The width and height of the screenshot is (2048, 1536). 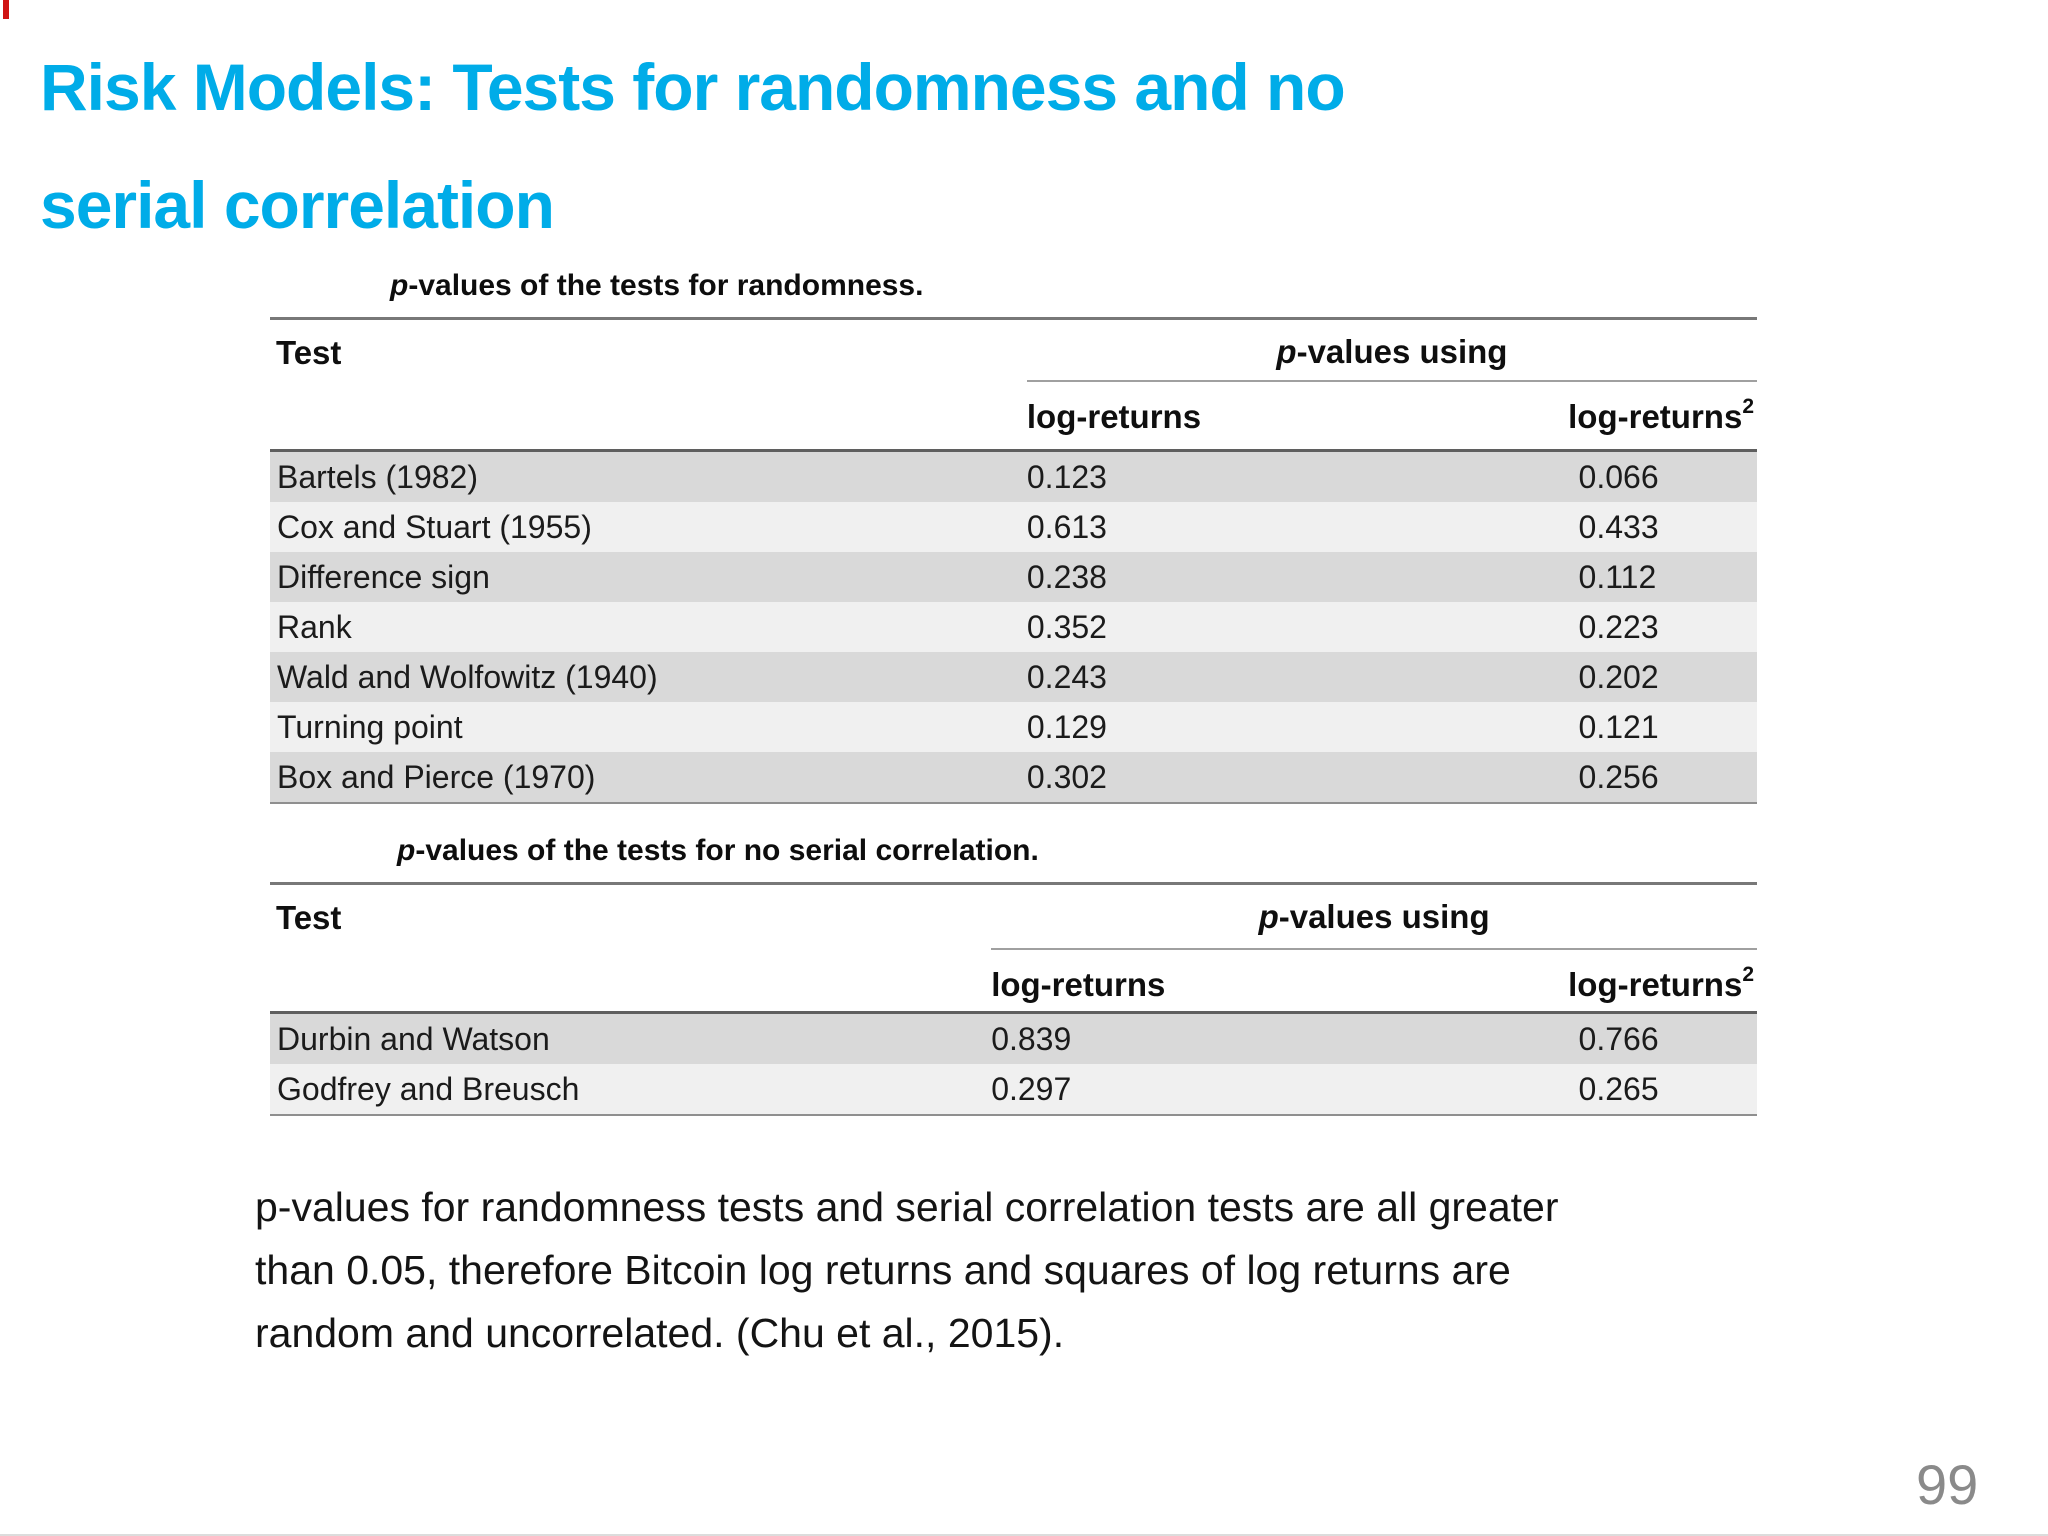 What do you see at coordinates (1066, 576) in the screenshot?
I see `p-value-log-returns: 0.238` at bounding box center [1066, 576].